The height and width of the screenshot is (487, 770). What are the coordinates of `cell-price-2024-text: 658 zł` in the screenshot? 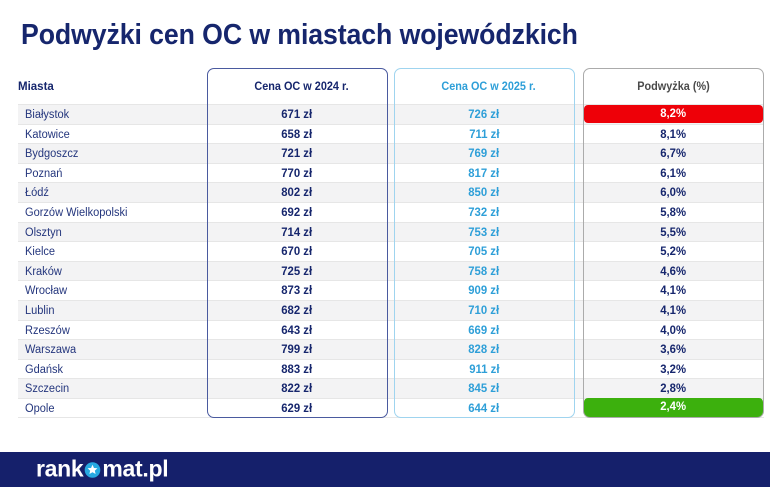 It's located at (297, 134).